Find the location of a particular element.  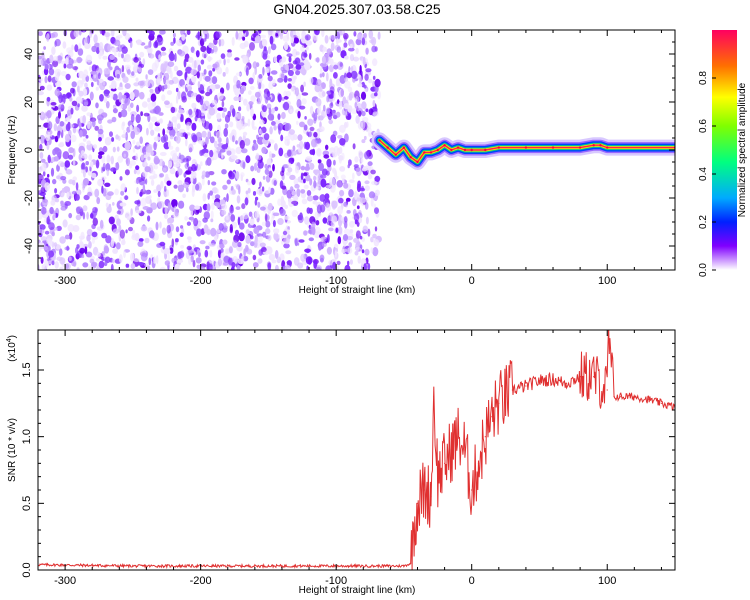

x-tick-label: -100 is located at coordinates (336, 581).